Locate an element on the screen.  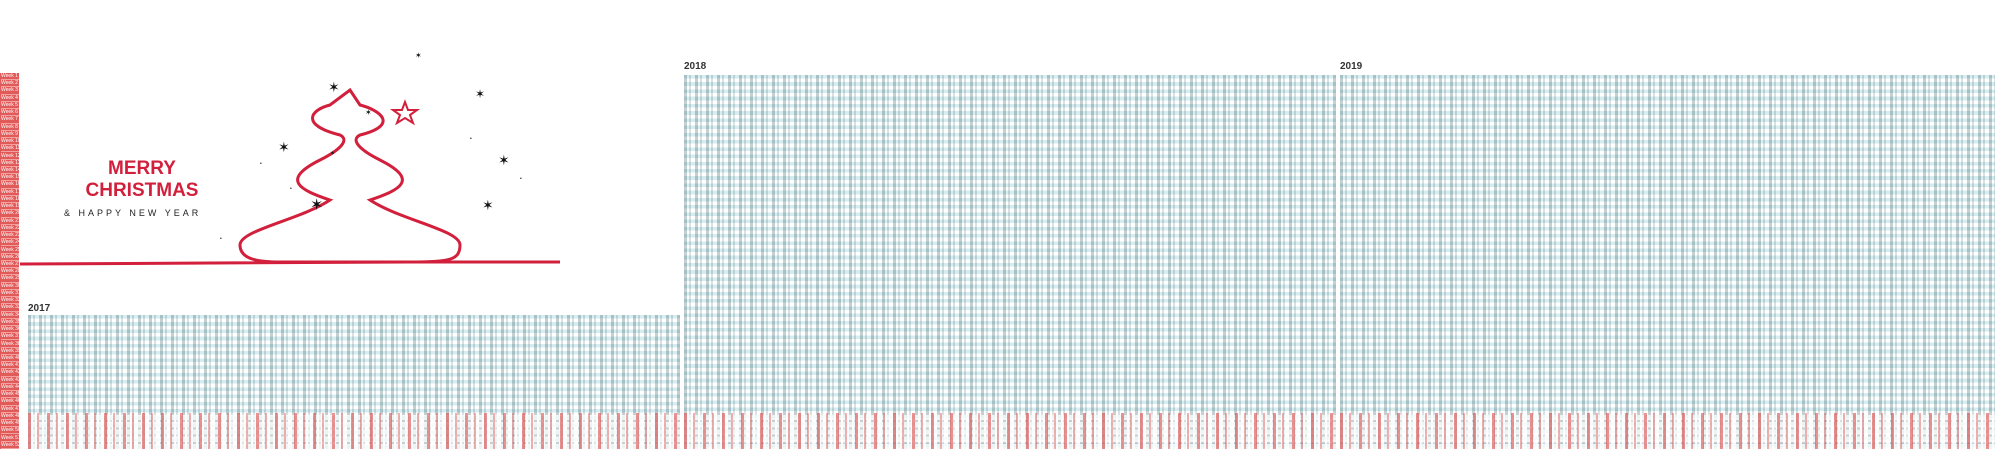
week-label: Week 23 is located at coordinates (11, 236).